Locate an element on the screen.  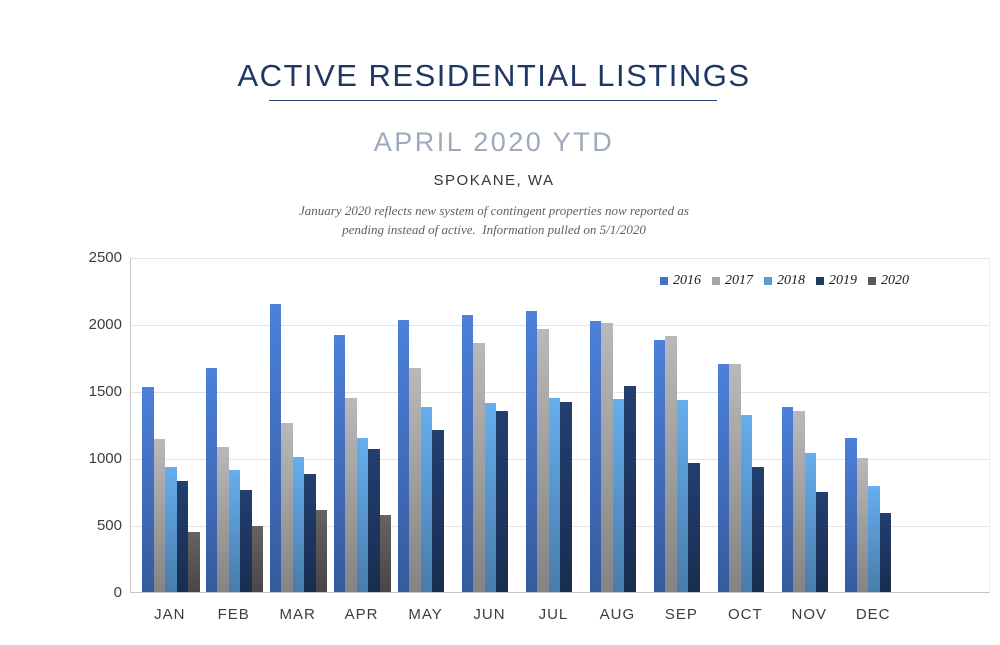
legend-item-2019: 2019 is located at coordinates (836, 281).